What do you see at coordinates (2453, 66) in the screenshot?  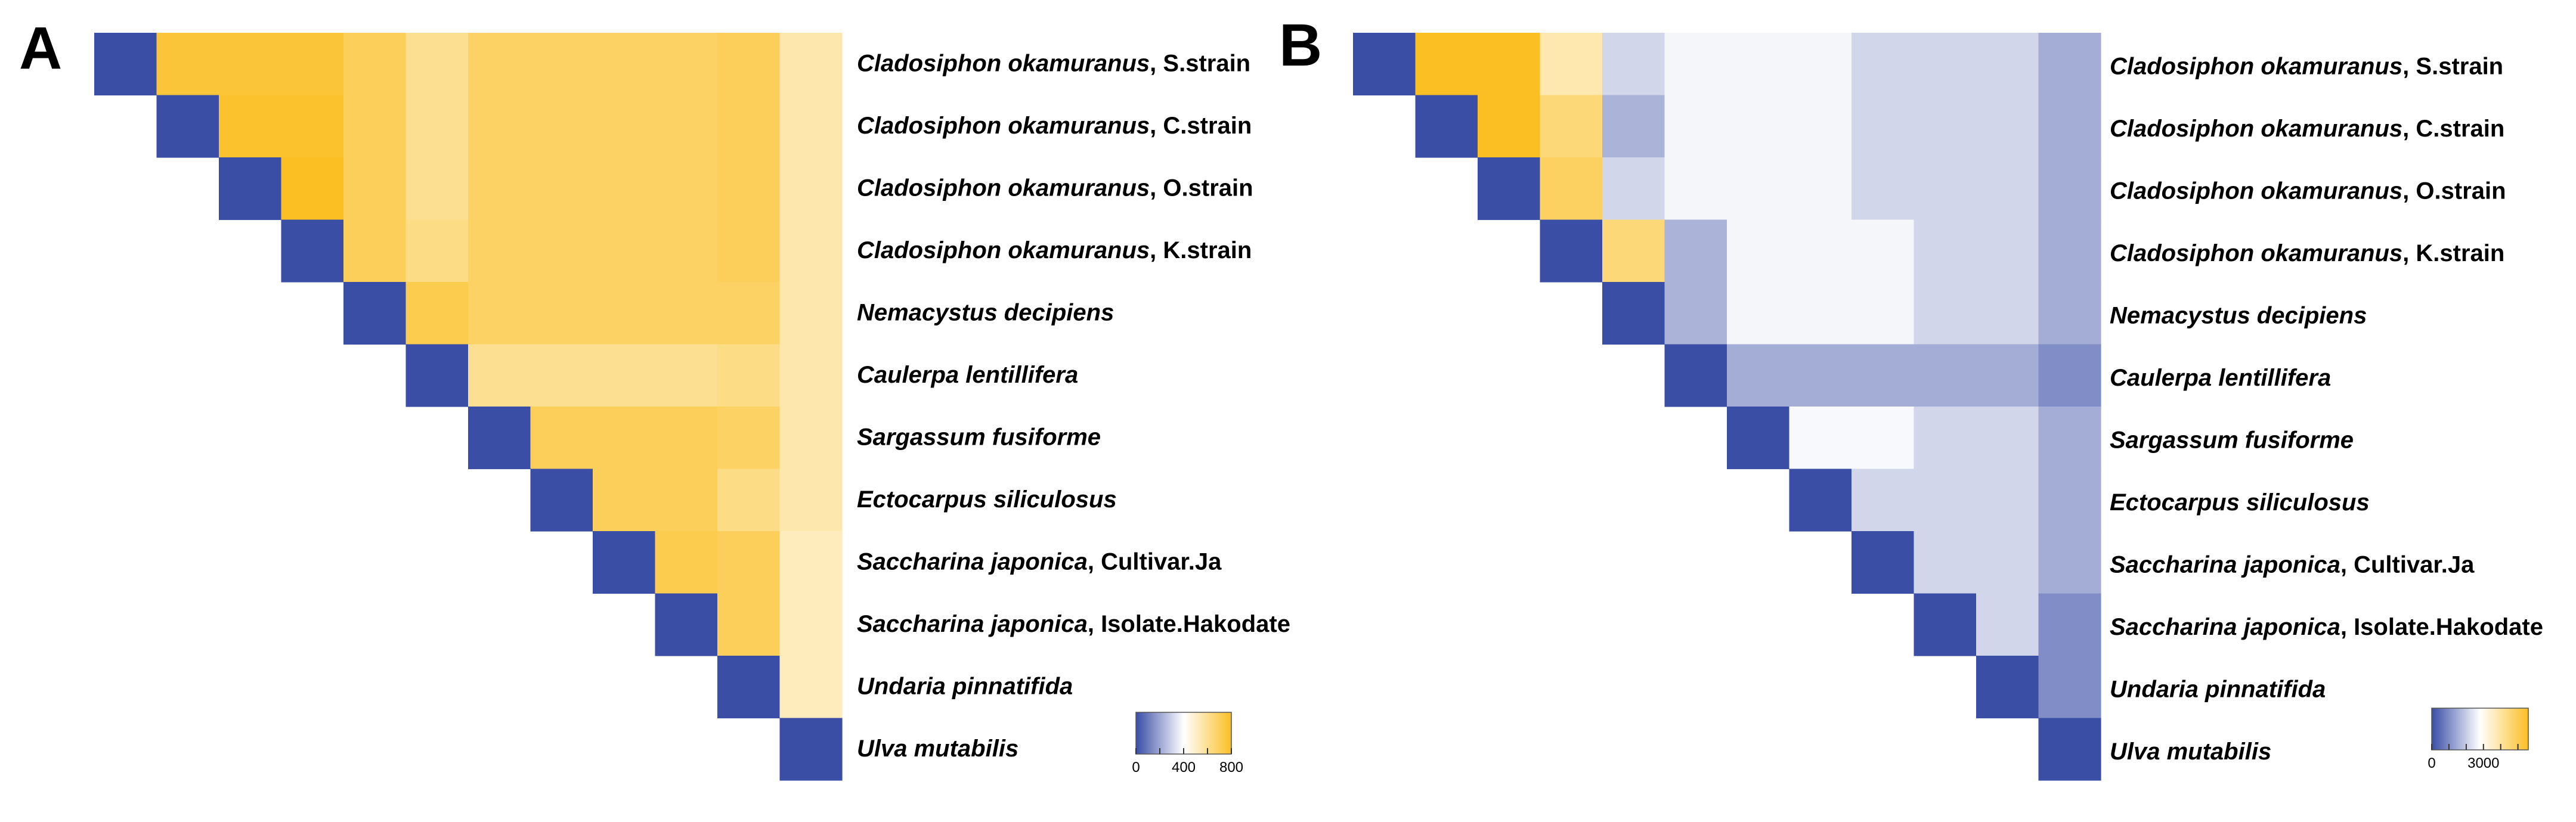 I see `row-label-suffix: , S.strain` at bounding box center [2453, 66].